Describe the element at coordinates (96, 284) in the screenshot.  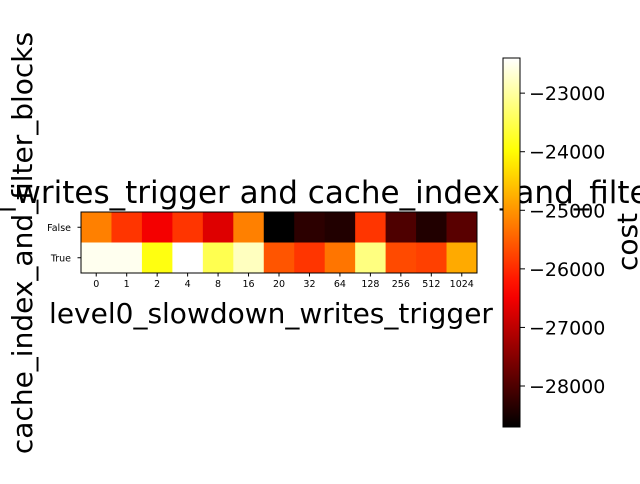
I see `x-tick-label: 0` at that location.